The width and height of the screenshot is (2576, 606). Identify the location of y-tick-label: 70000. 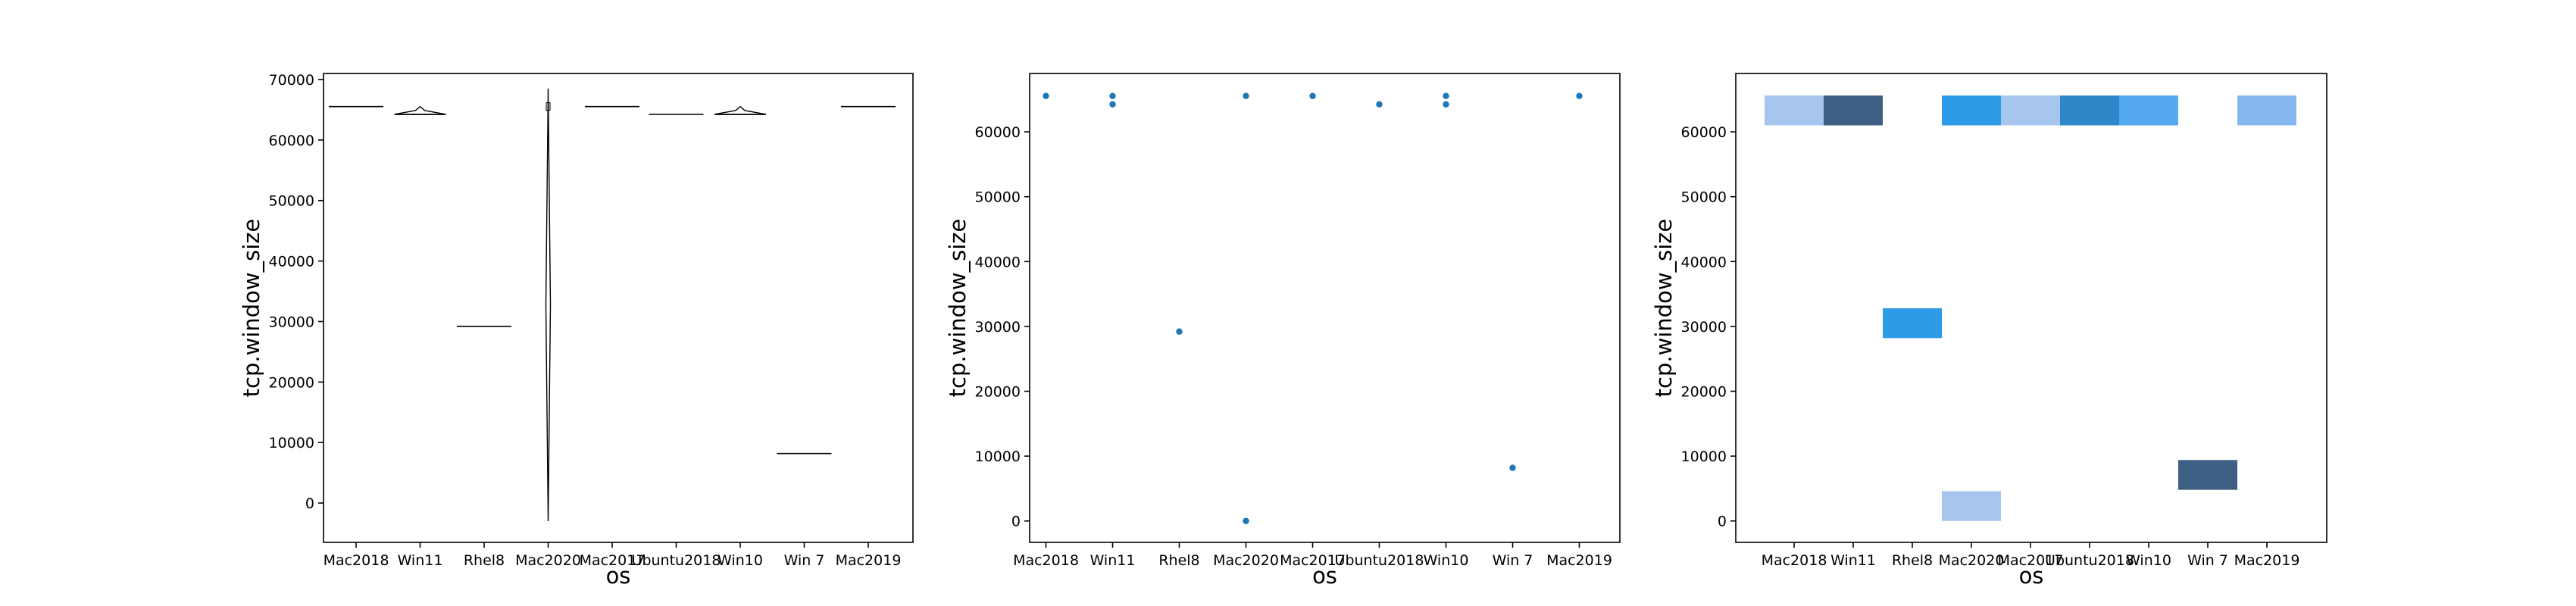
(291, 80).